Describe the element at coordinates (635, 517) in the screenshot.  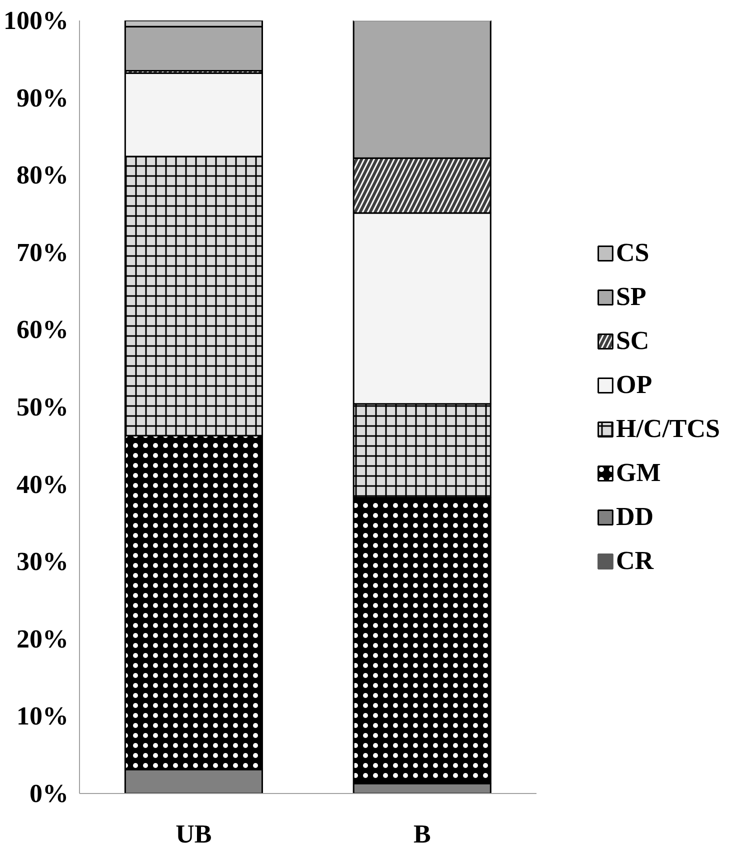
I see `legend-label: DD` at that location.